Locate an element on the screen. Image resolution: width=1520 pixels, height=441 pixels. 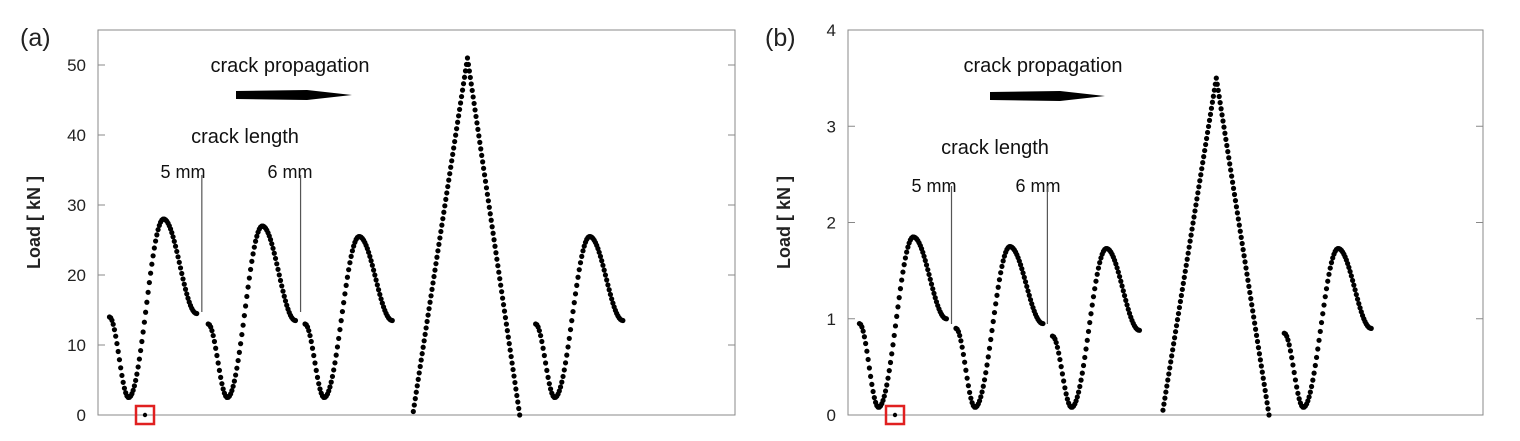
highlight-point is located at coordinates (895, 415).